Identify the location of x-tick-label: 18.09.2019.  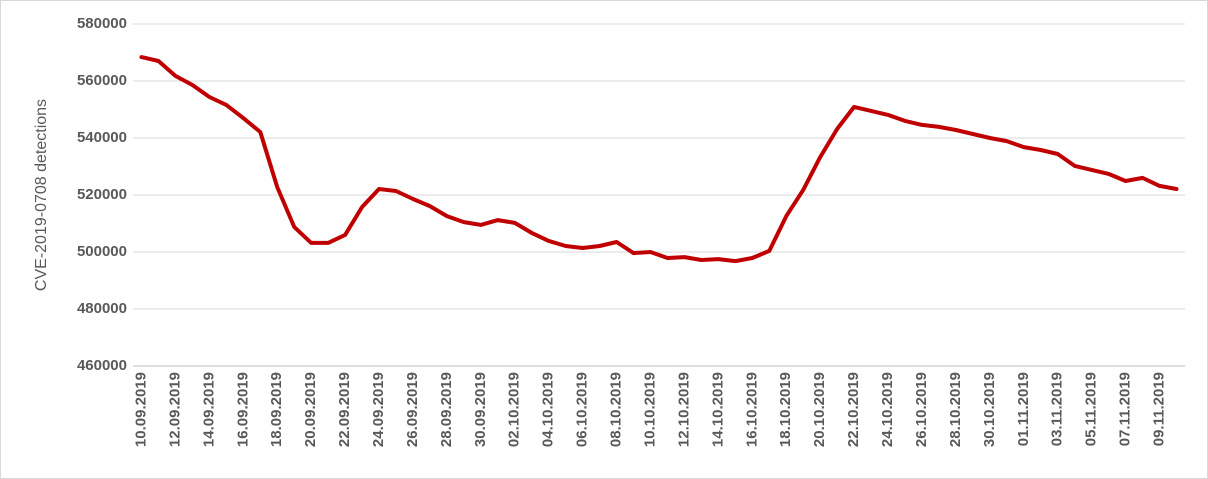
(276, 409).